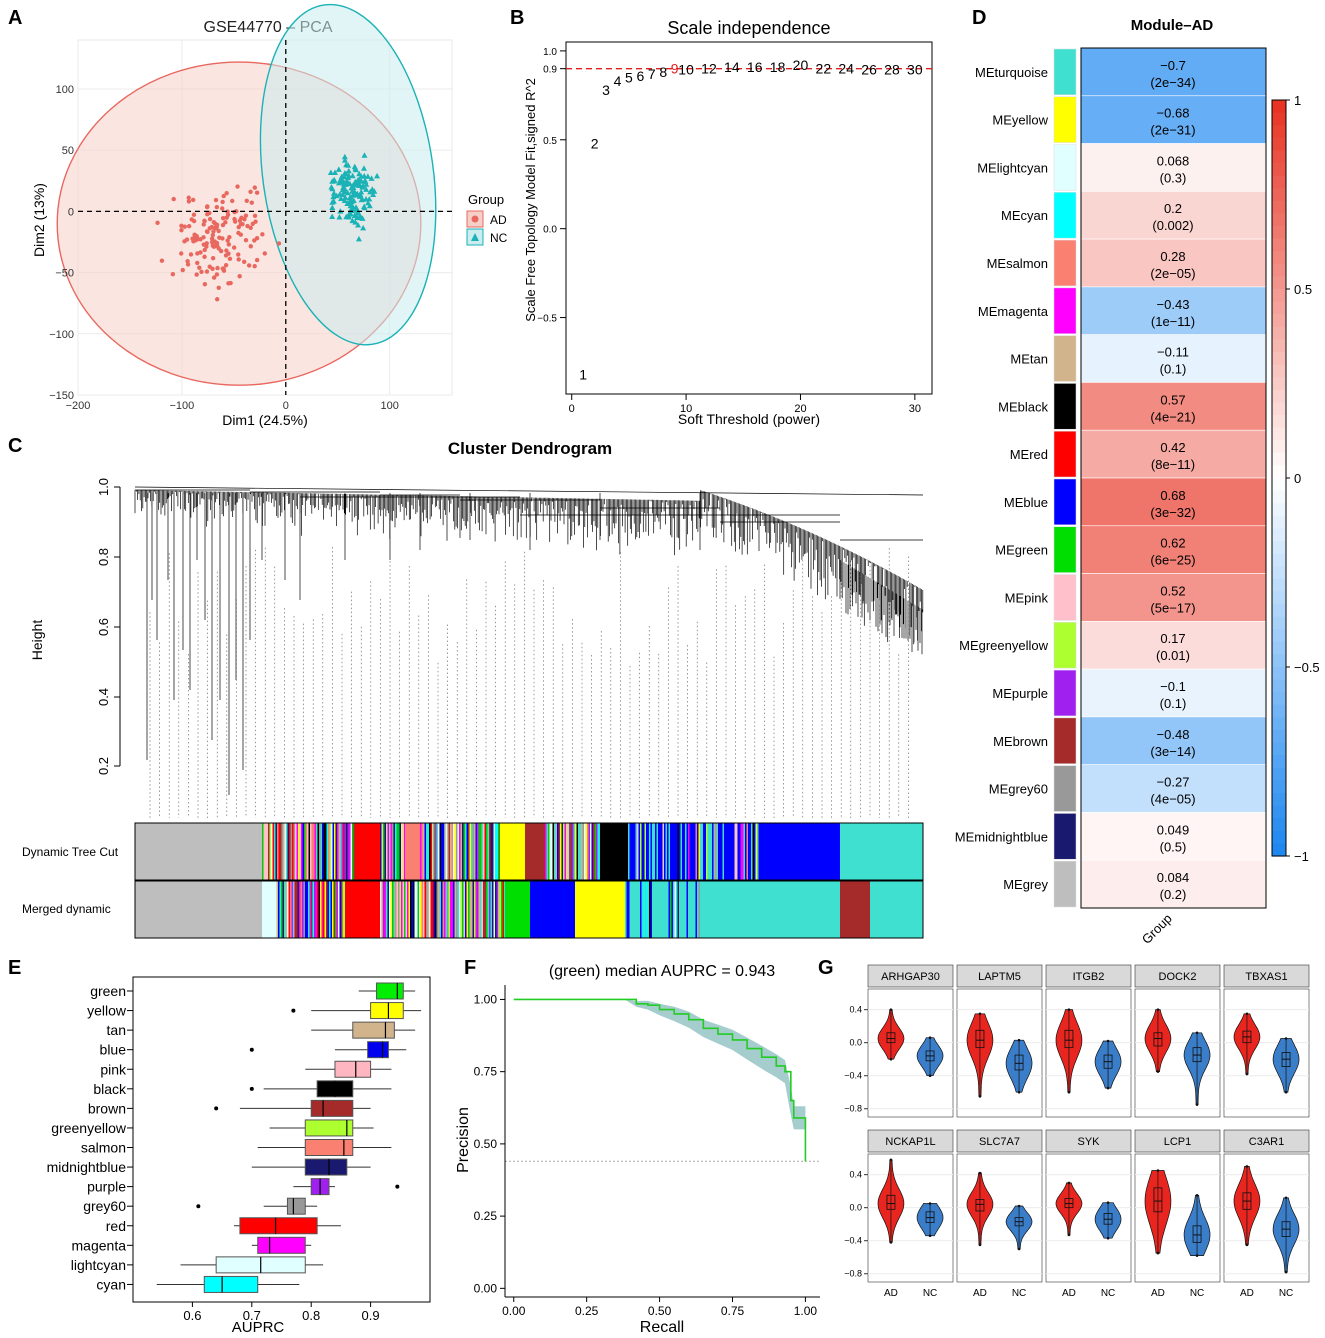 The width and height of the screenshot is (1325, 1338). What do you see at coordinates (1173, 877) in the screenshot?
I see `cell-r-value: 0.084` at bounding box center [1173, 877].